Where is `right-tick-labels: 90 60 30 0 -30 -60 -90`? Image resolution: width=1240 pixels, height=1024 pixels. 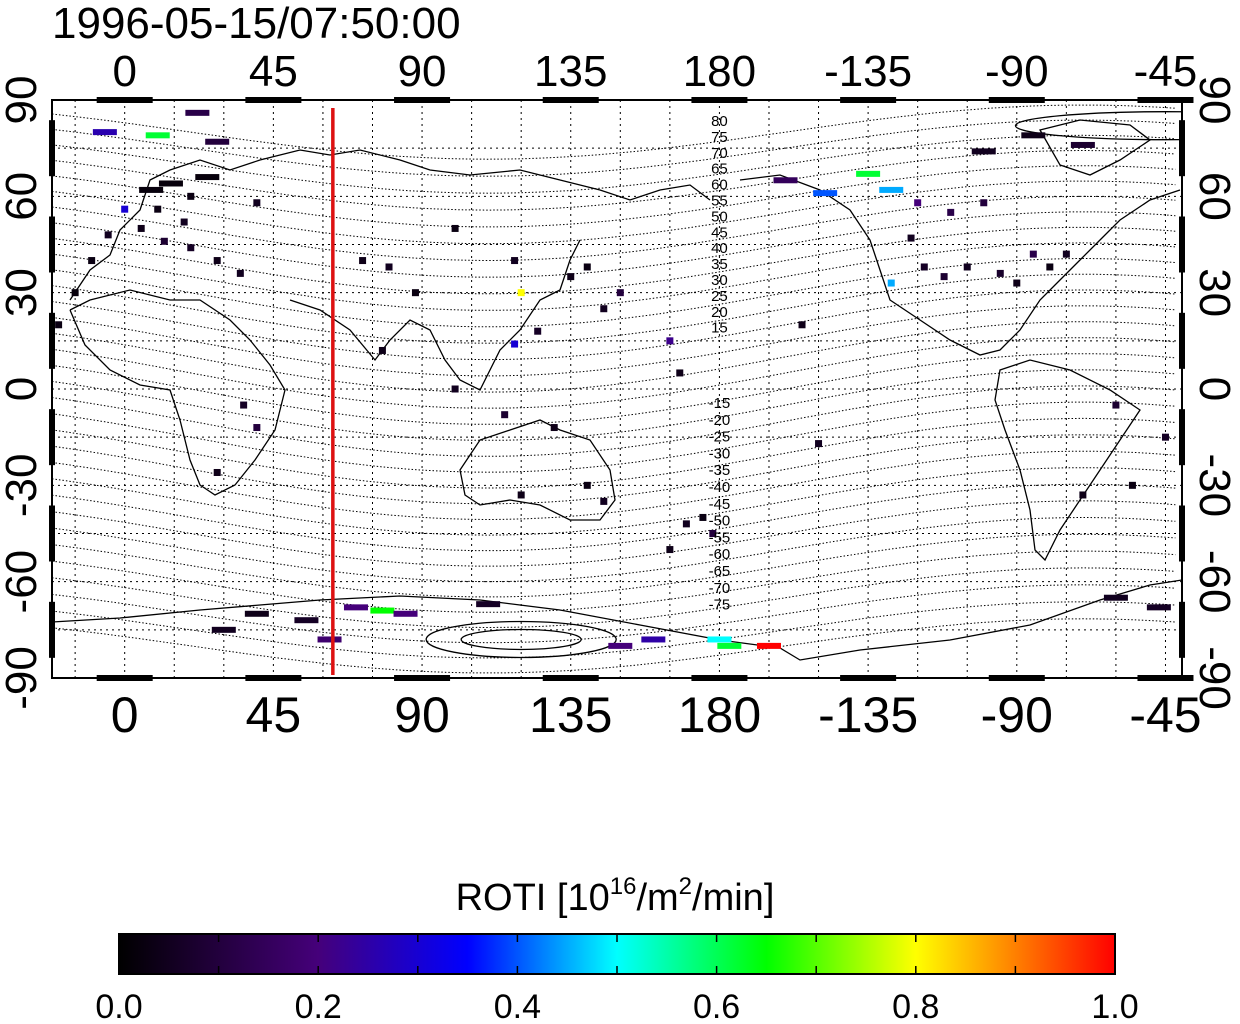 right-tick-labels: 90 60 30 0 -30 -60 -90 is located at coordinates (1214, 393).